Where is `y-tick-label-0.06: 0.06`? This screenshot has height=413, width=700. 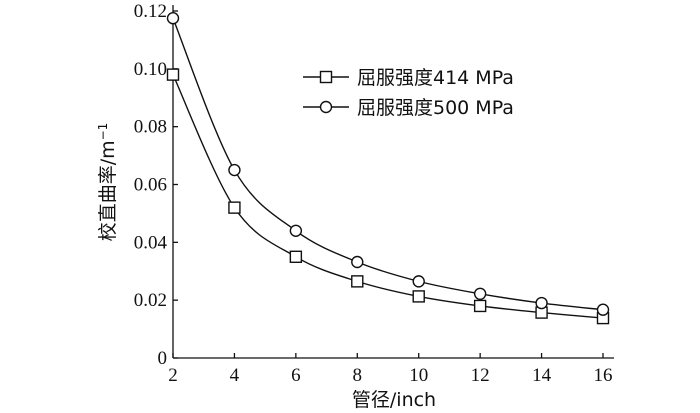 y-tick-label-0.06: 0.06 is located at coordinates (150, 185).